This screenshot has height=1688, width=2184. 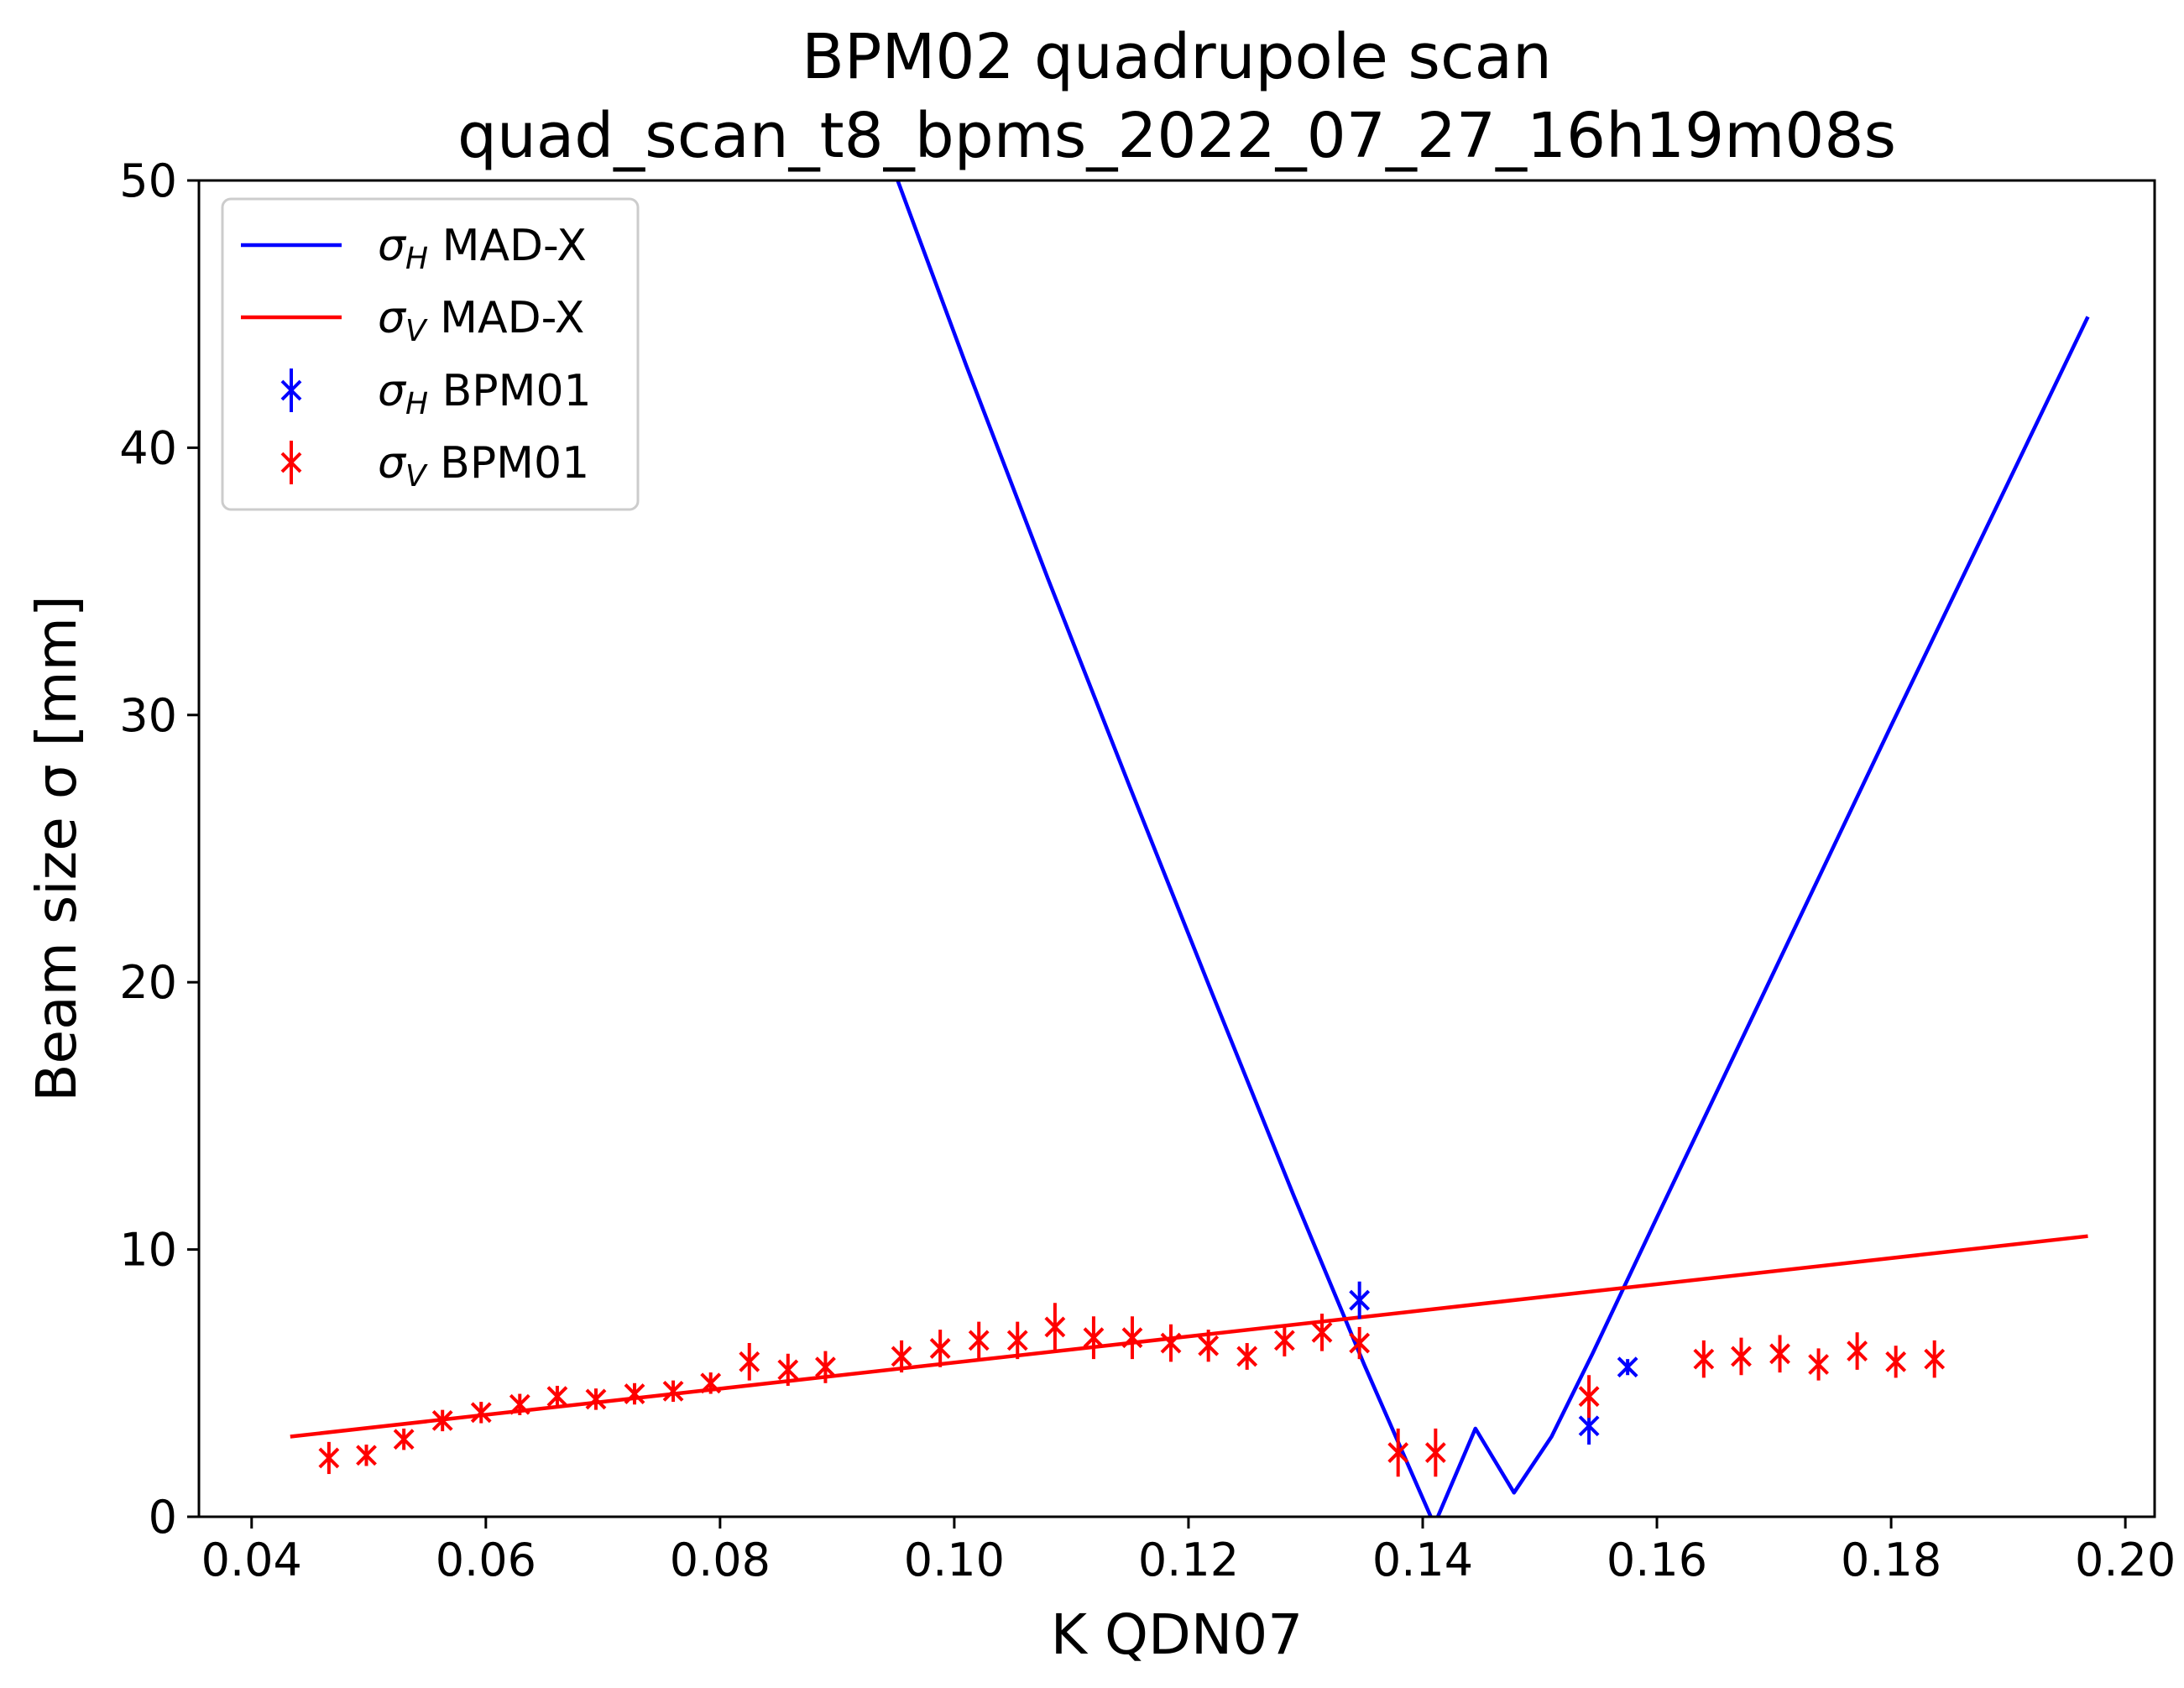 I want to click on legend-label: σH MAD-X, so click(x=482, y=248).